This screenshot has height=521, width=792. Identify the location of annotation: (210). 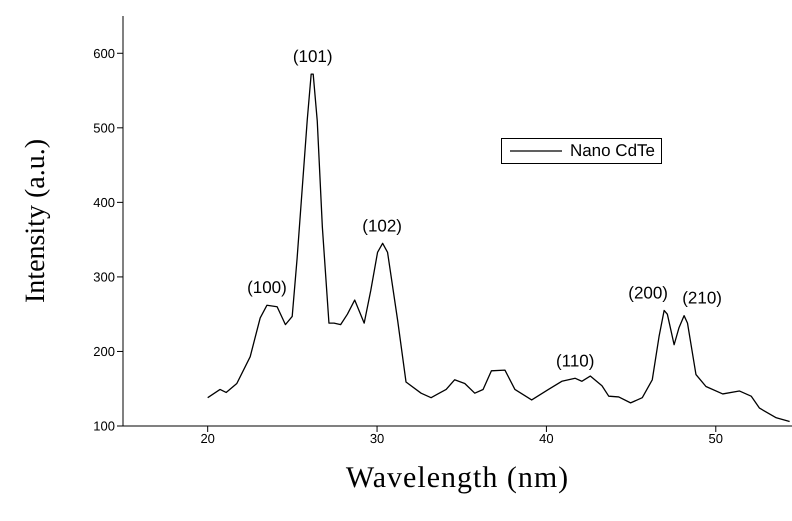
(702, 298).